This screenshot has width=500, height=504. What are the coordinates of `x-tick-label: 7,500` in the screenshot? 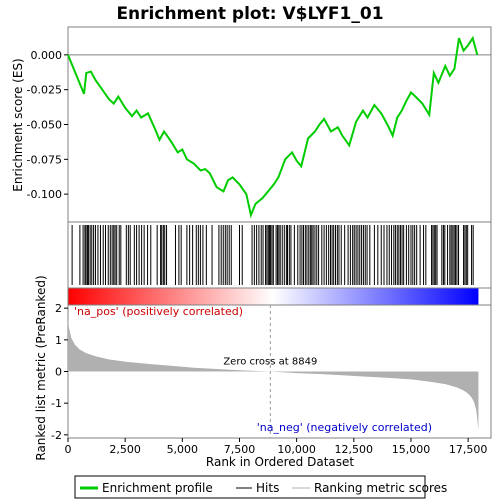 It's located at (240, 449).